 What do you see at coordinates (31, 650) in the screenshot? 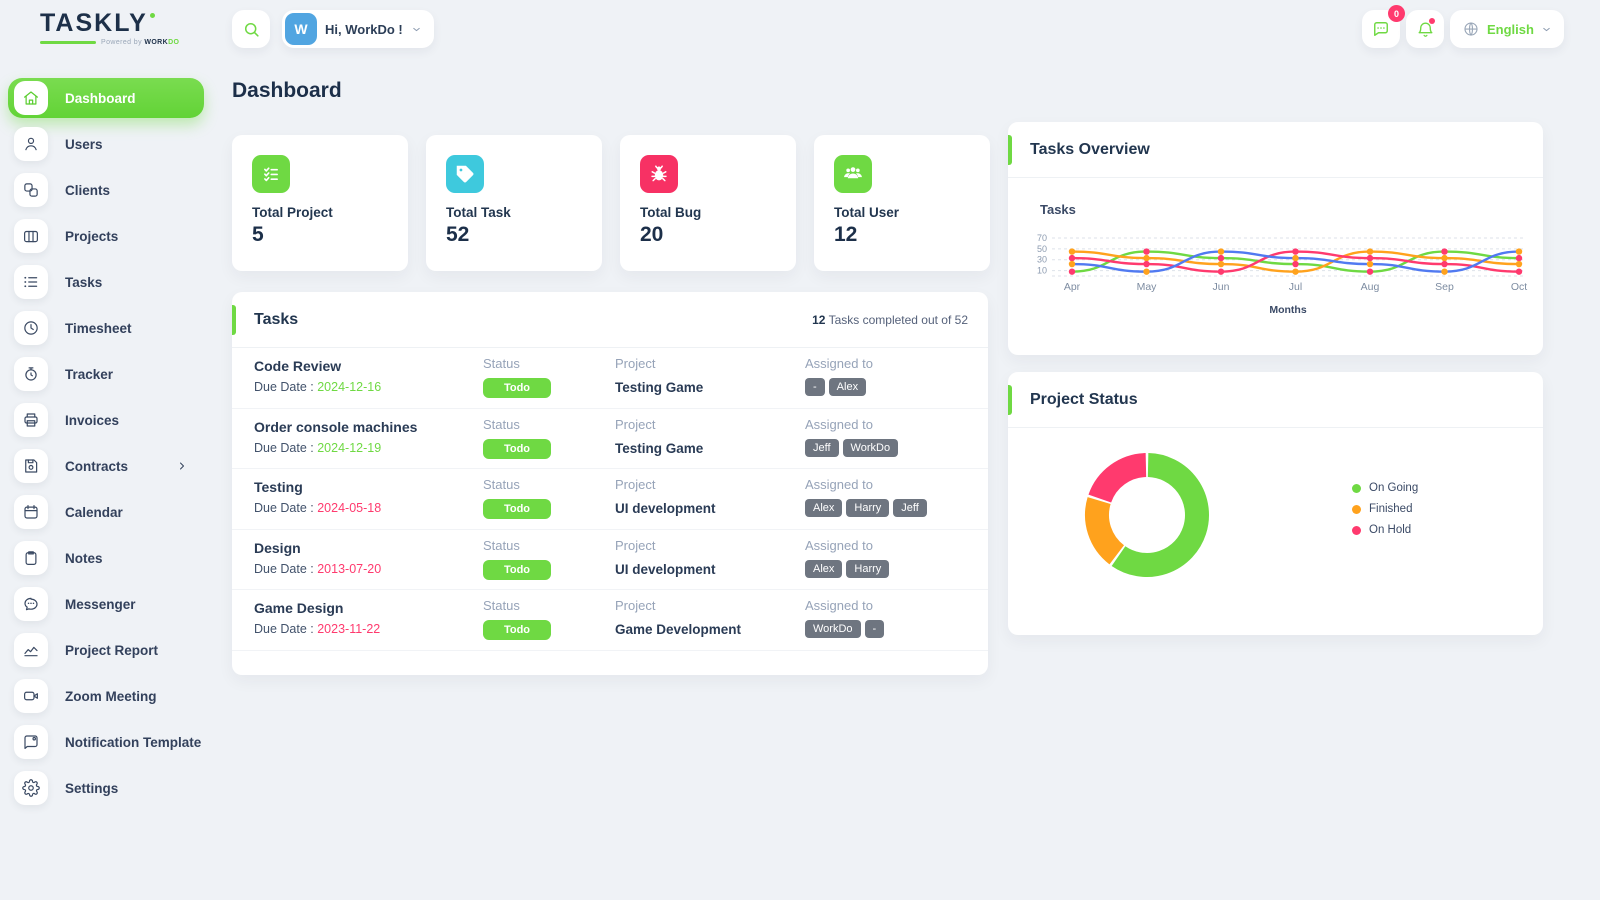
I see `project-report-icon` at bounding box center [31, 650].